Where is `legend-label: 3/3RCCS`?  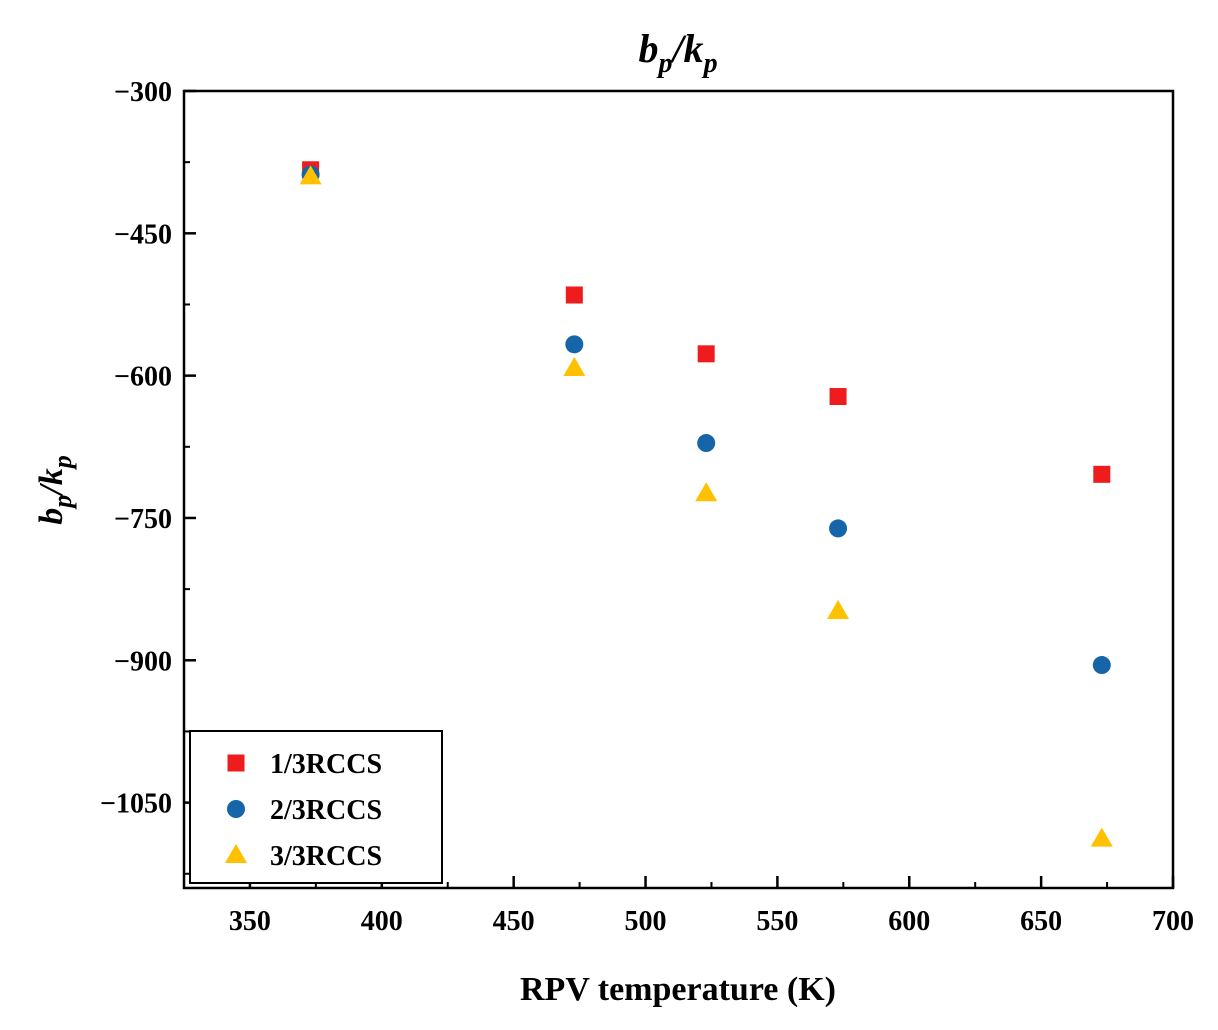 legend-label: 3/3RCCS is located at coordinates (326, 856).